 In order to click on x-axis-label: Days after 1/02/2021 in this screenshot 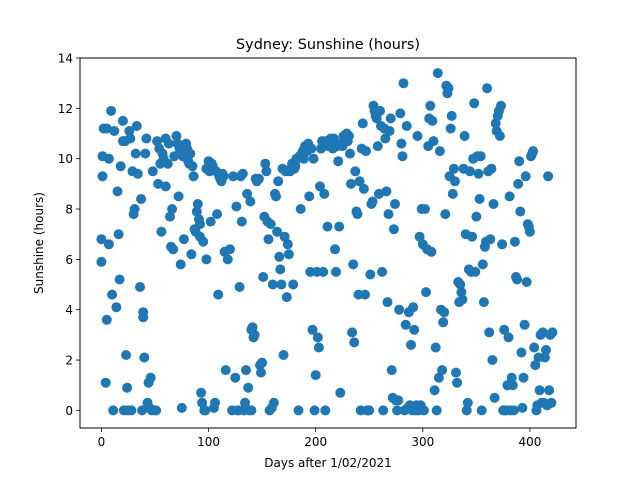, I will do `click(328, 463)`.